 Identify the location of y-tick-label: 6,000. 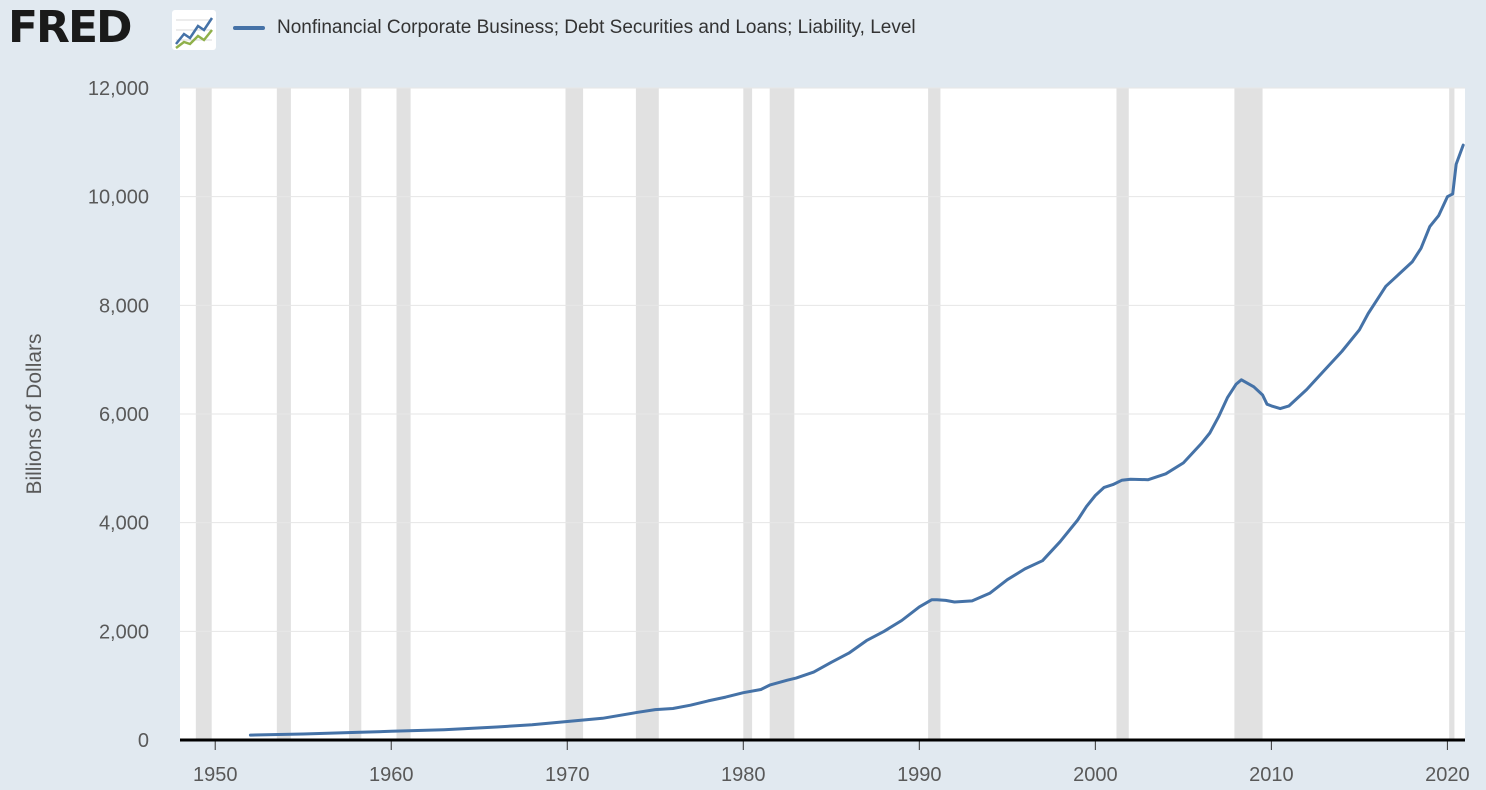
(124, 415).